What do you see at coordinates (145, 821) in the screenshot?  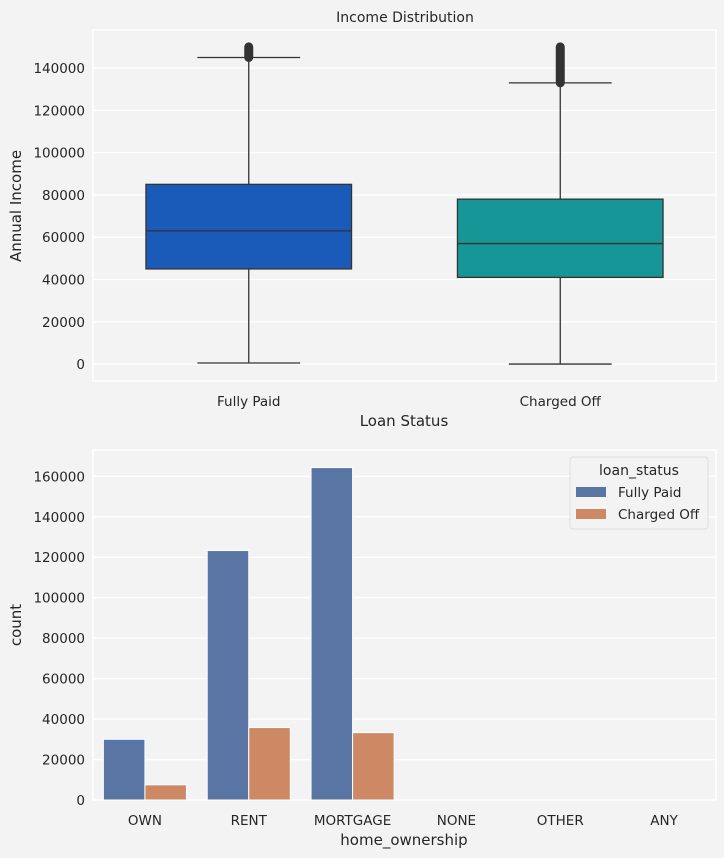 I see `x-tick-label: OWN` at bounding box center [145, 821].